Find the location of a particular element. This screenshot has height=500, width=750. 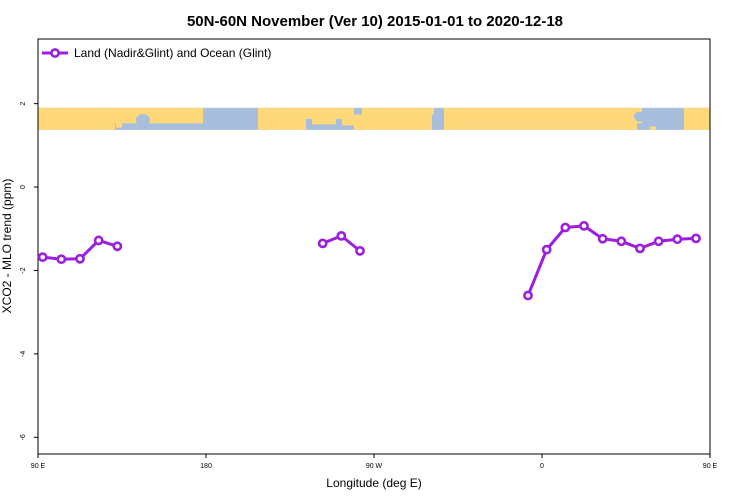

x-tick-label: 90 W is located at coordinates (374, 466).